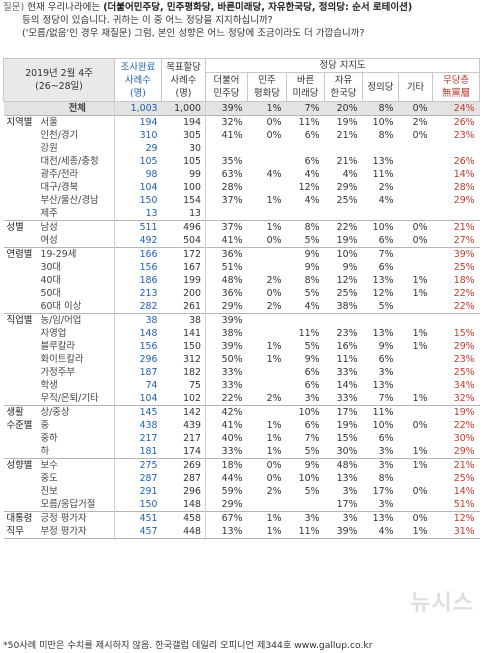 This screenshot has height=653, width=482. I want to click on party-percent-cell: 33%, so click(347, 398).